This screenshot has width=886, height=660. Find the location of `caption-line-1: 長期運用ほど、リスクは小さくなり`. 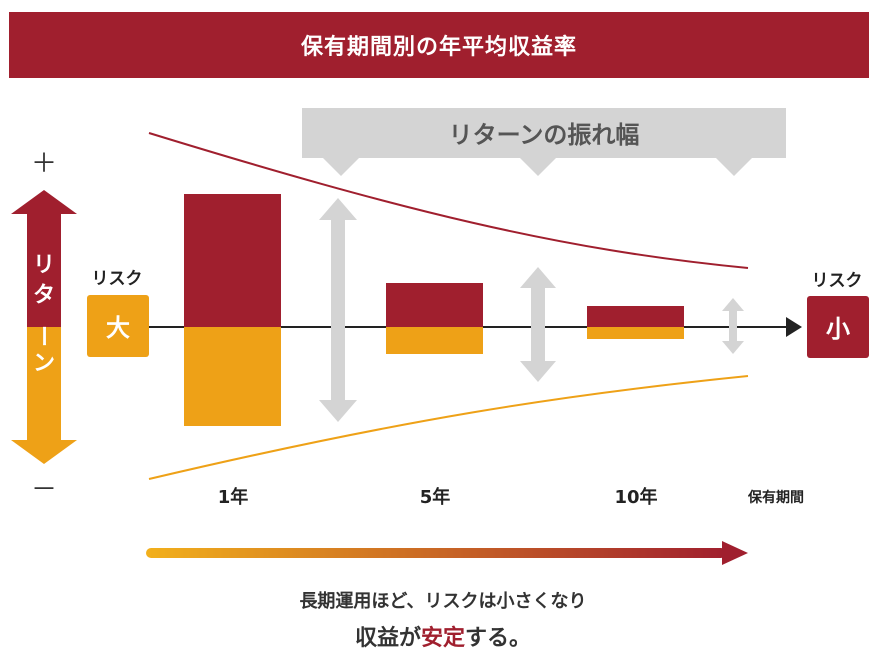

caption-line-1: 長期運用ほど、リスクは小さくなり is located at coordinates (442, 601).